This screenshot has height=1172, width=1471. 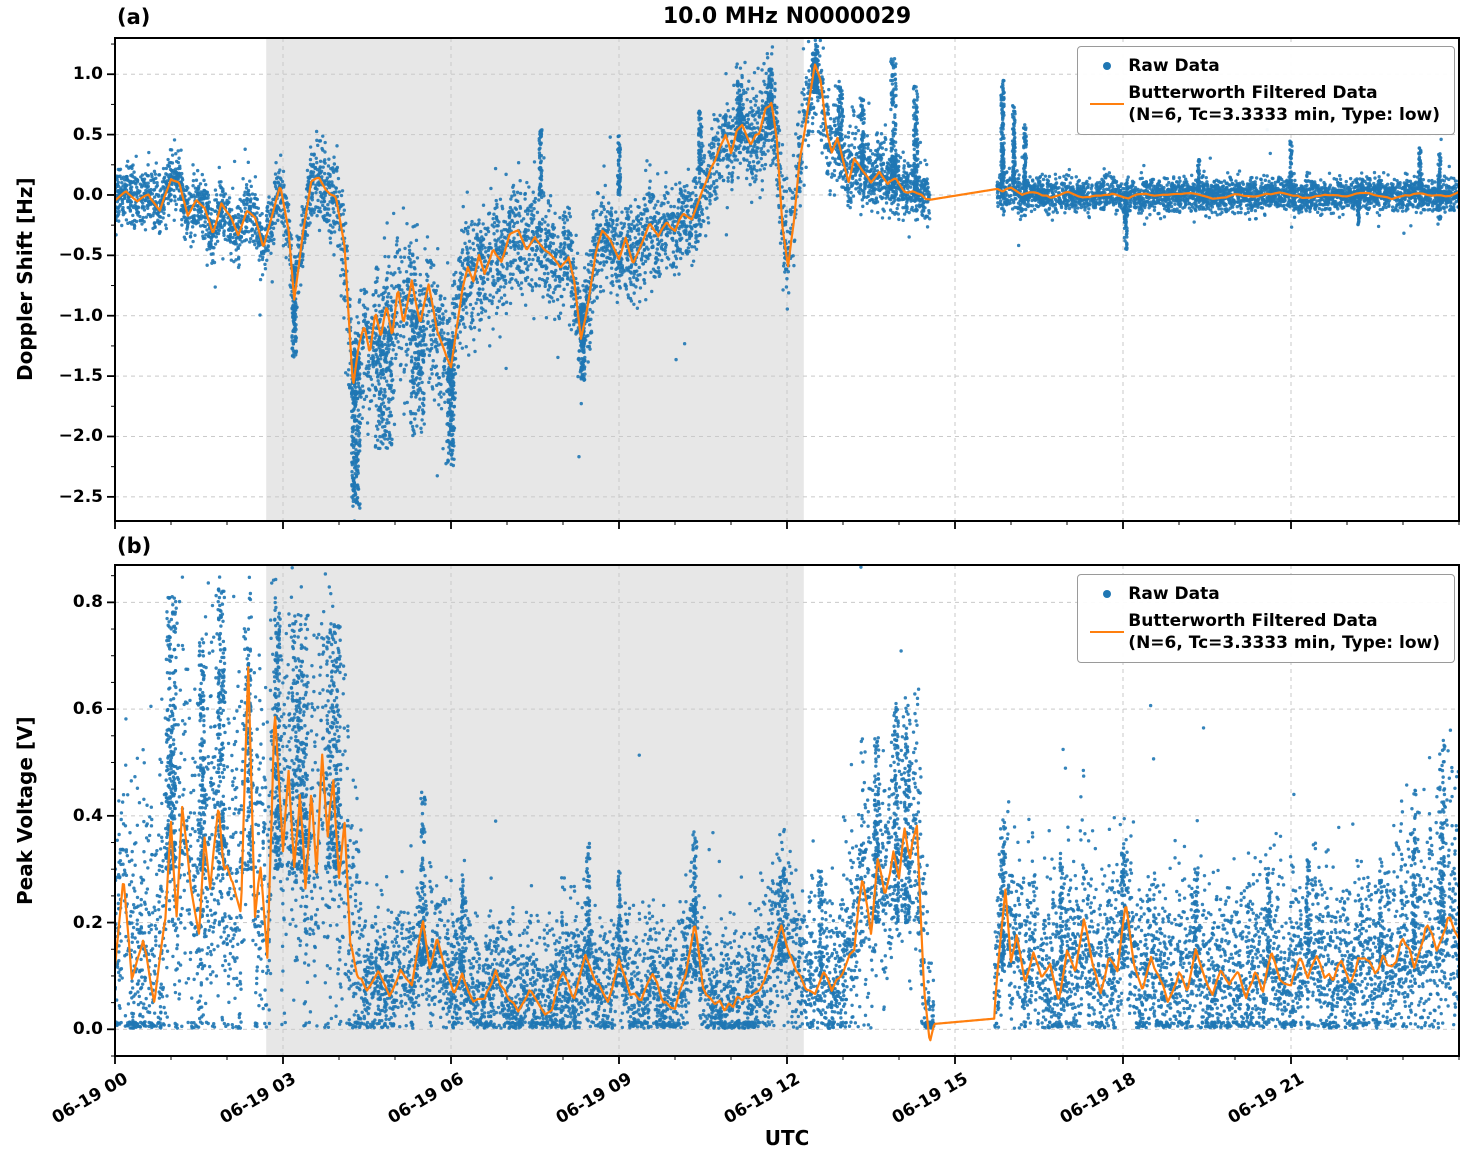 I want to click on y-tick-label: −2.0, so click(x=80, y=436).